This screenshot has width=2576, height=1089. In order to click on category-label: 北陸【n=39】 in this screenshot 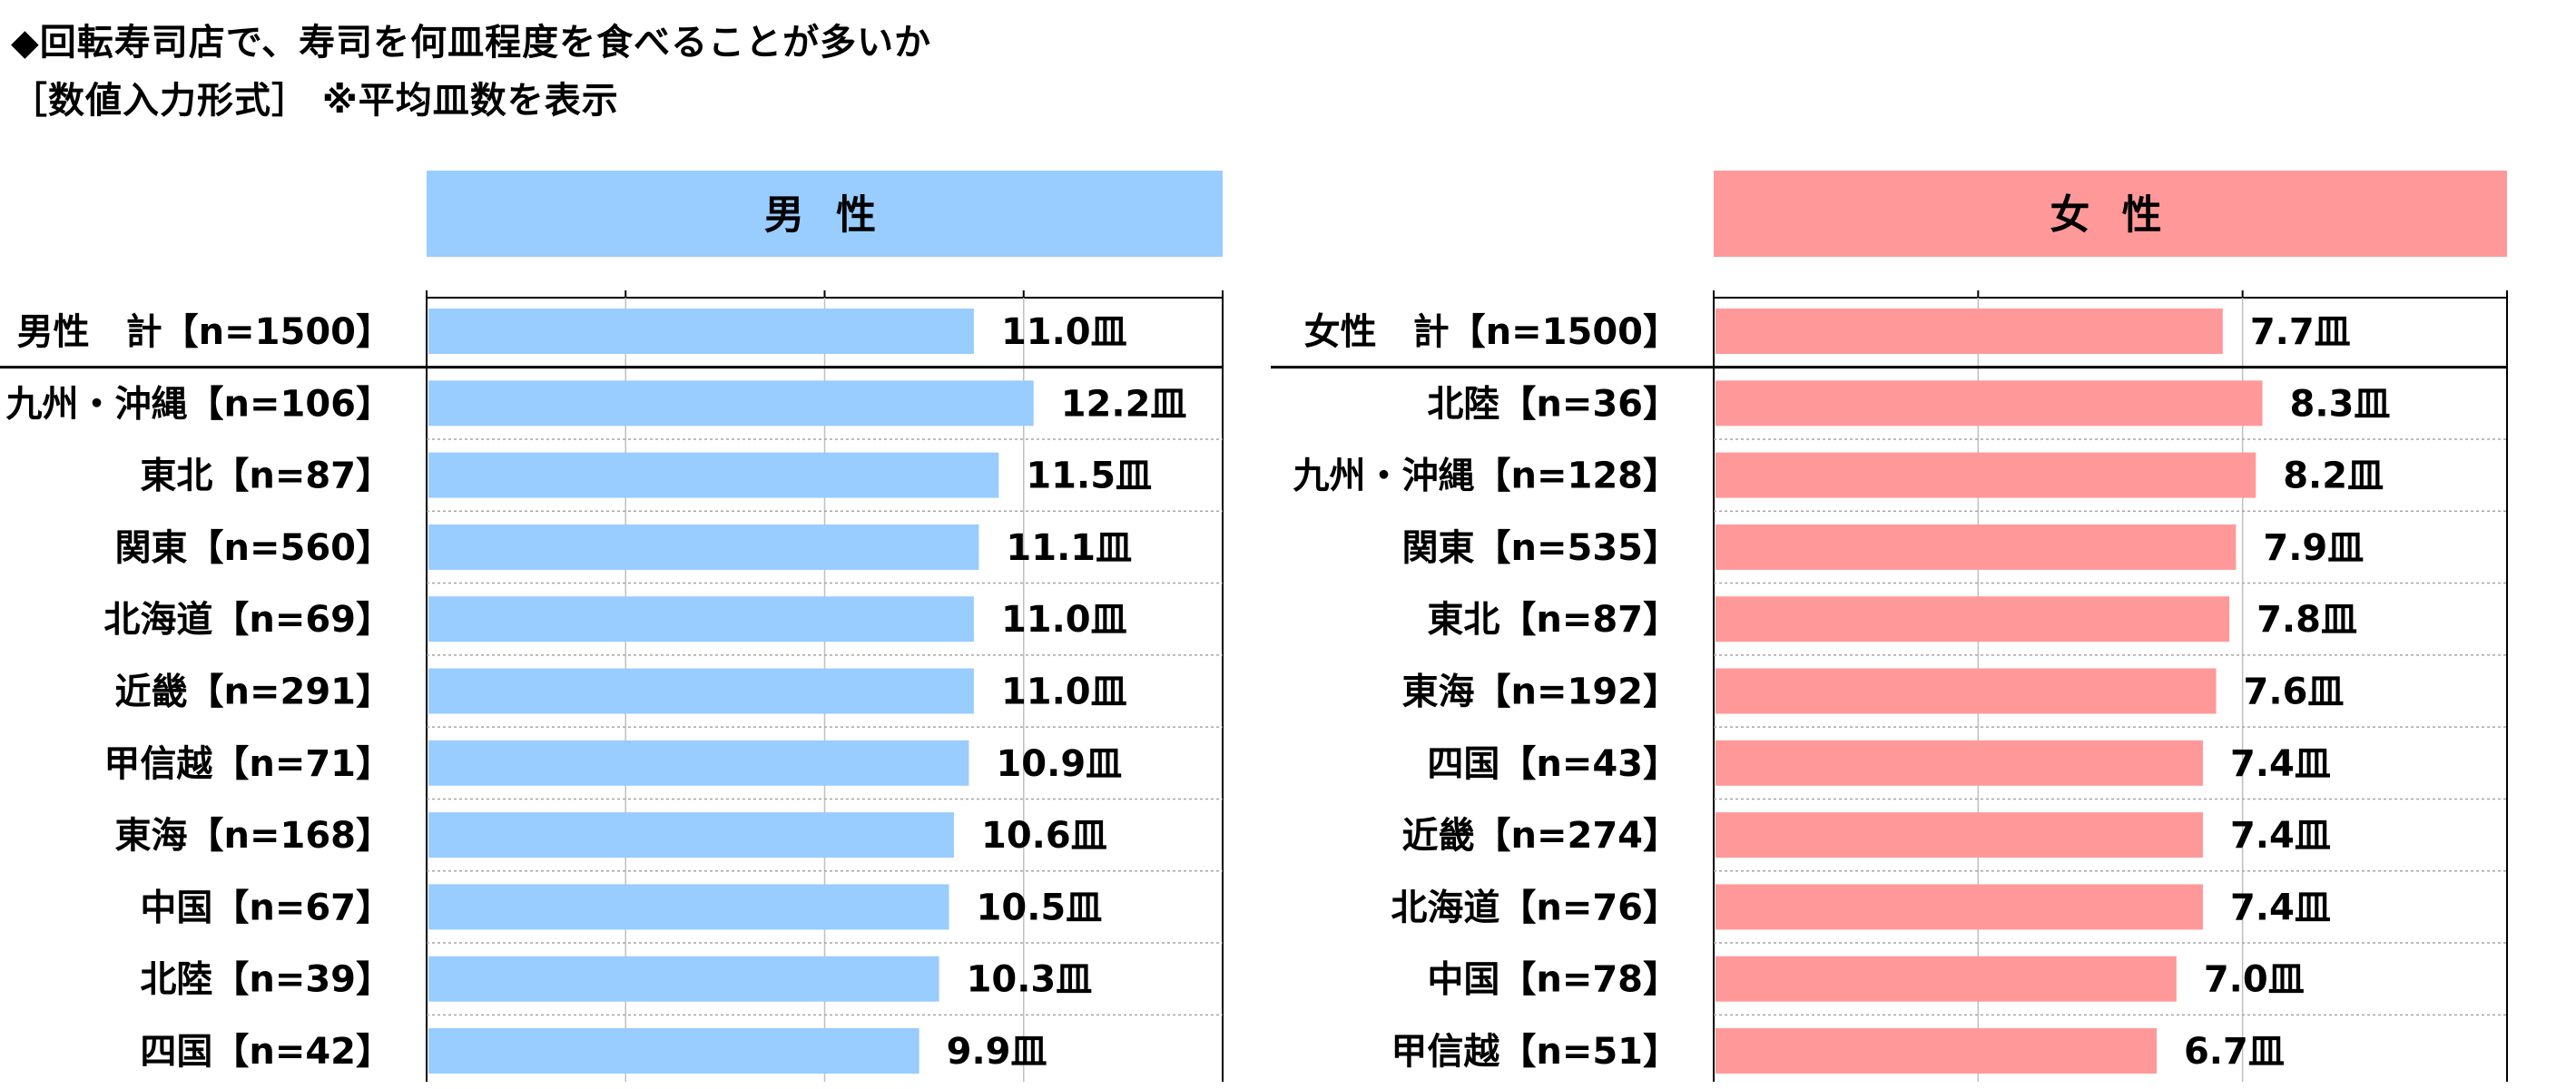, I will do `click(266, 980)`.